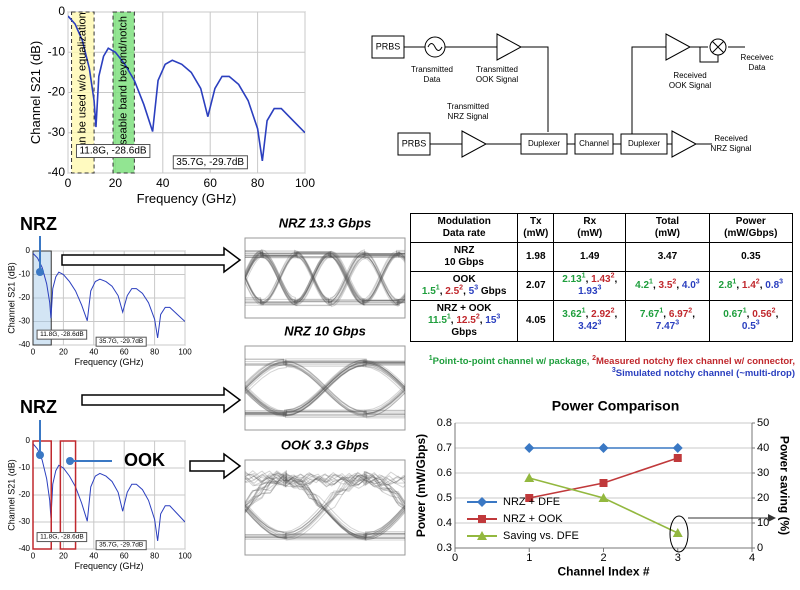 The image size is (800, 590). I want to click on arrow, so click(151, 260).